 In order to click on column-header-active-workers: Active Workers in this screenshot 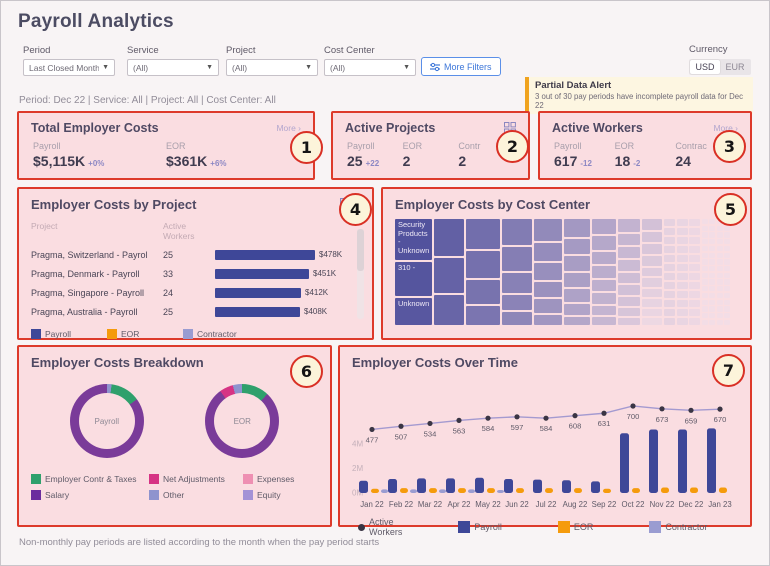, I will do `click(179, 231)`.